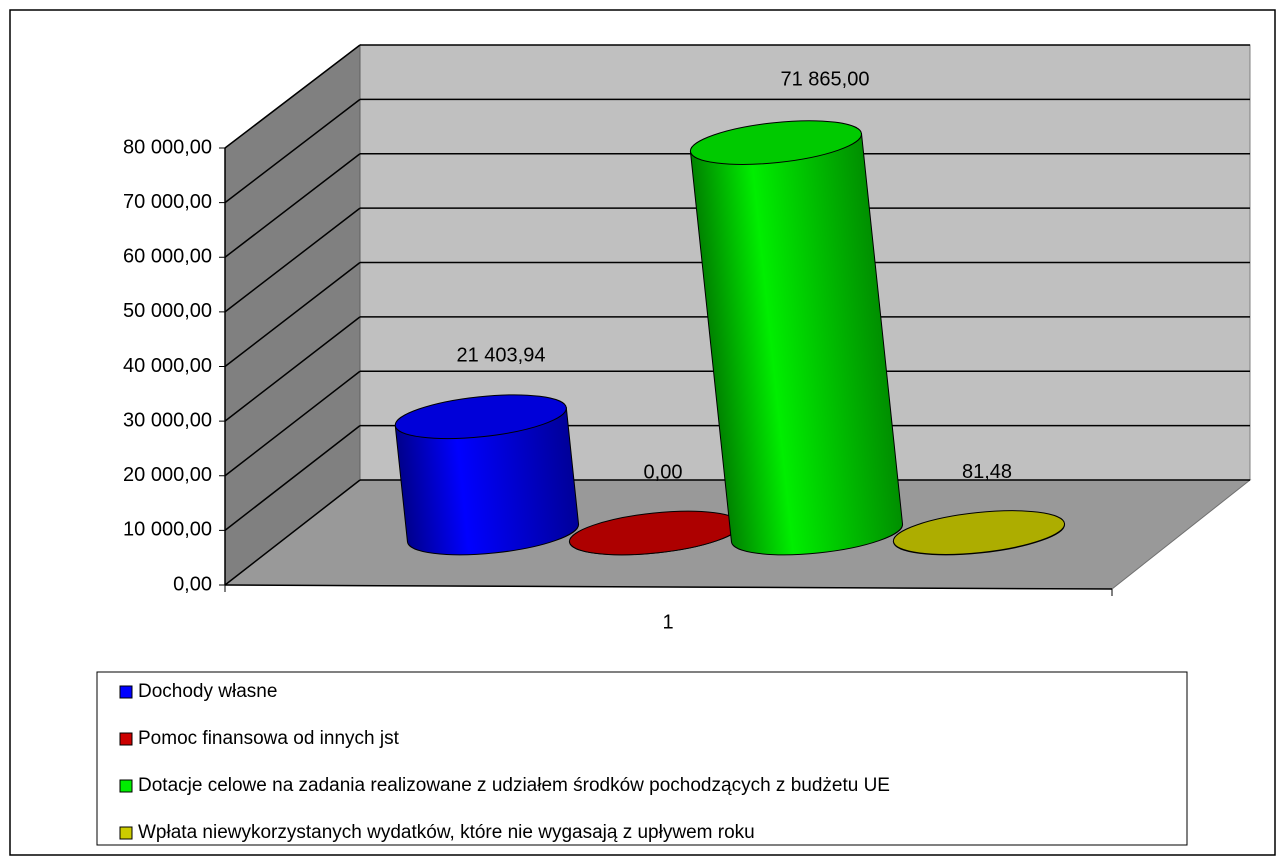 This screenshot has width=1285, height=863. What do you see at coordinates (167, 420) in the screenshot?
I see `y-tick-label: 30 000,00` at bounding box center [167, 420].